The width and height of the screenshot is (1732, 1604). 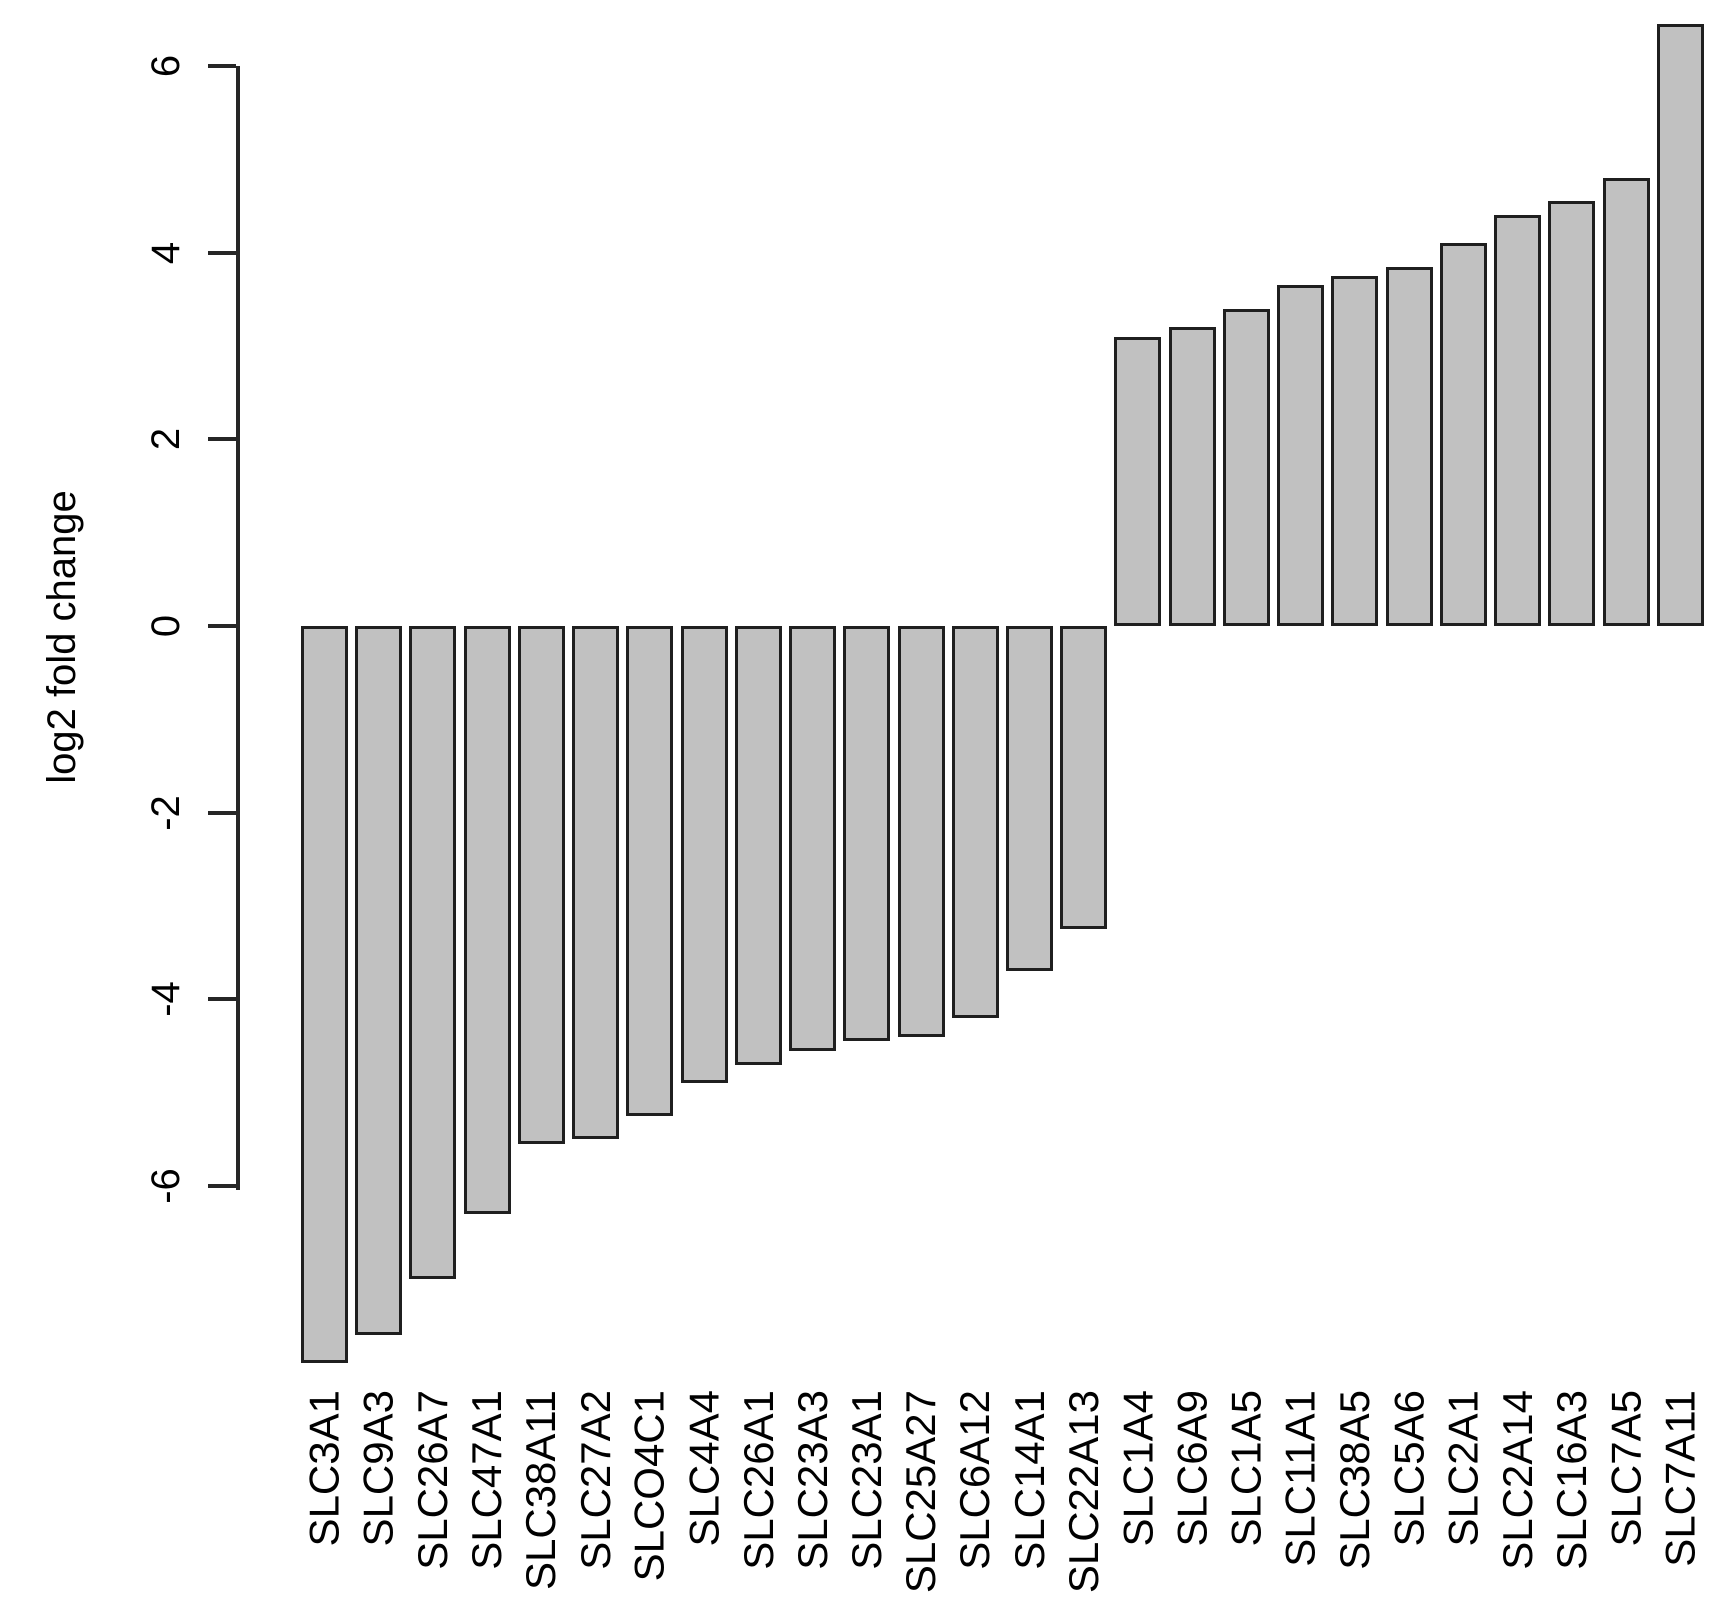 I want to click on bar-SLC23A1, so click(x=867, y=834).